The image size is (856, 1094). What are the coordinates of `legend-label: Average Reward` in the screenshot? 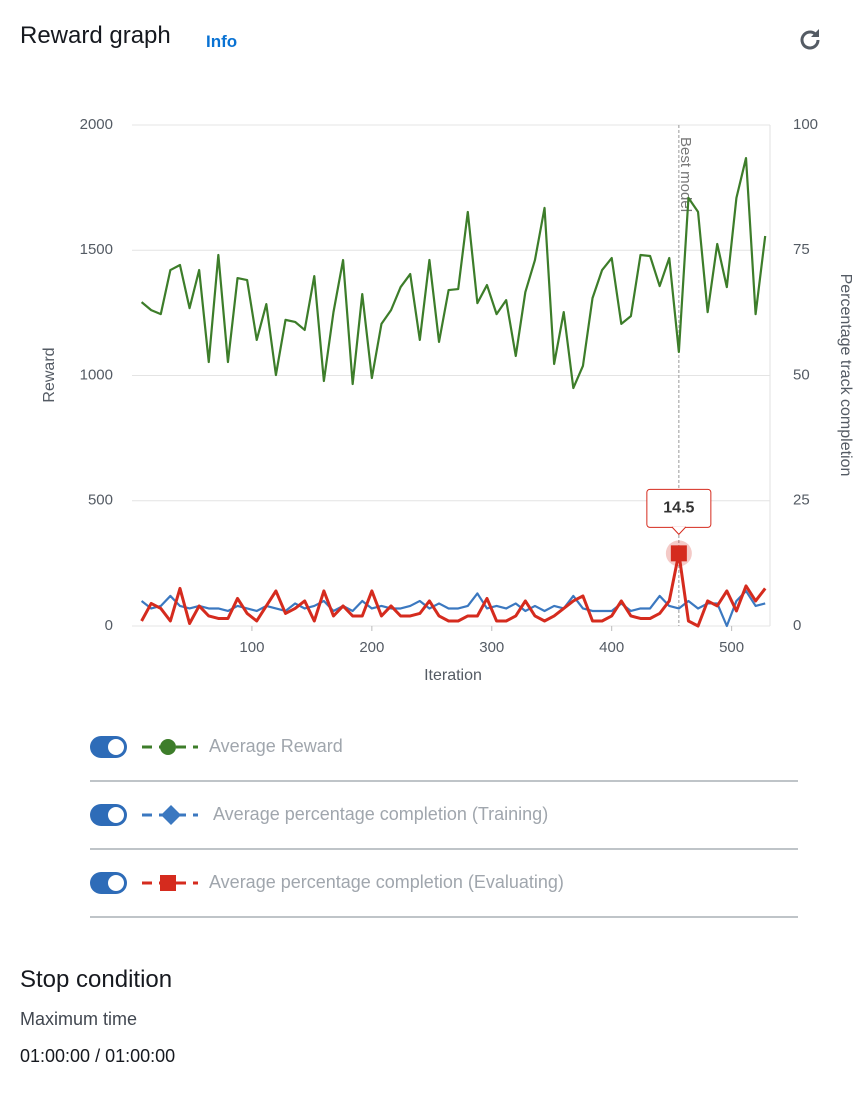 It's located at (276, 746).